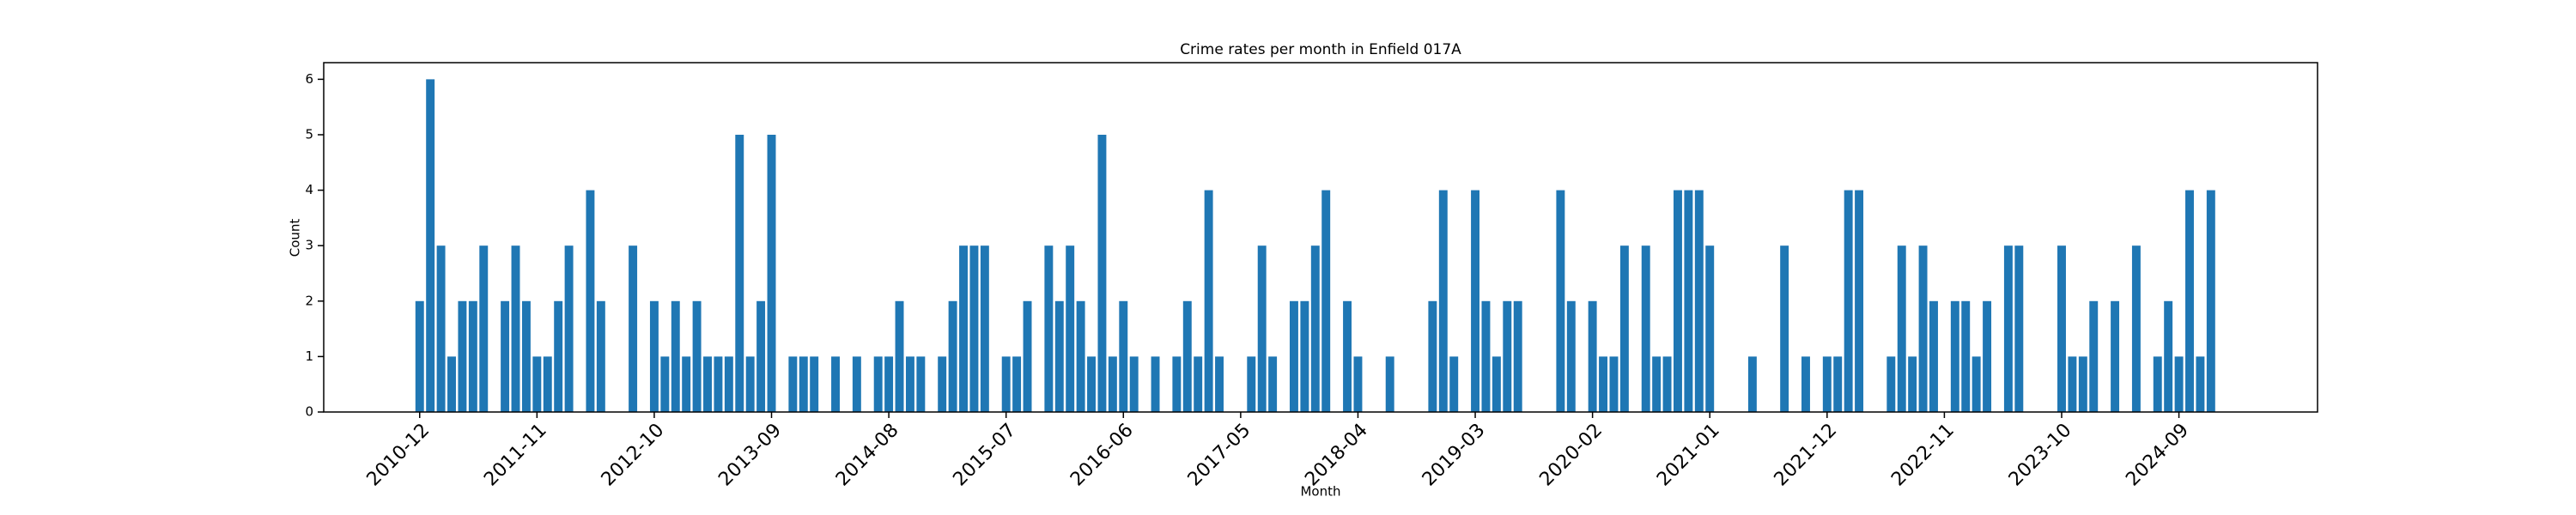 The height and width of the screenshot is (515, 2576). I want to click on y-tick-label: 1, so click(309, 356).